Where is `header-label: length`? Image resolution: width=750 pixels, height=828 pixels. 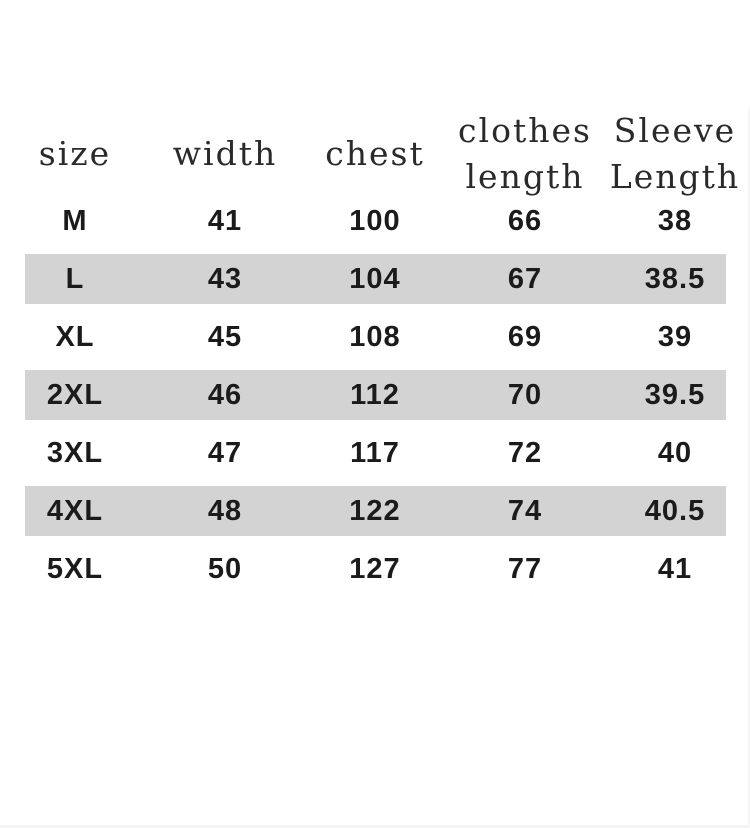 header-label: length is located at coordinates (525, 176).